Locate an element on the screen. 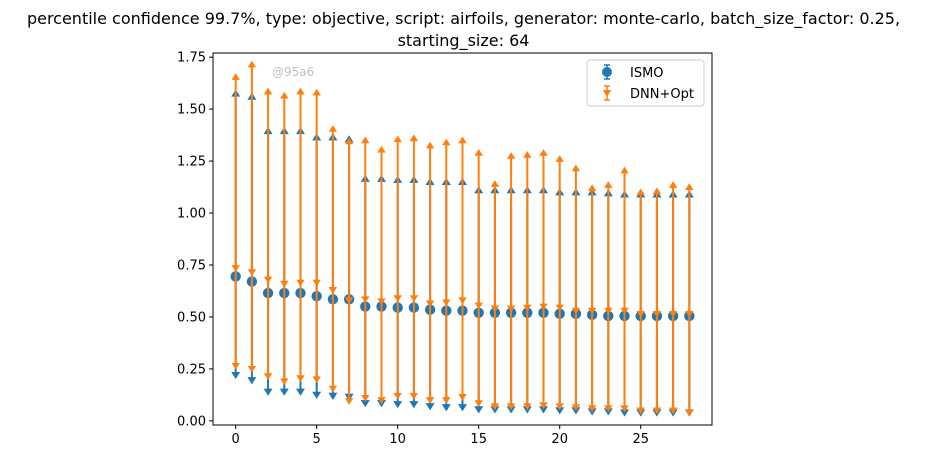 The image size is (927, 456). y-tick-label: 1.75 is located at coordinates (191, 58).